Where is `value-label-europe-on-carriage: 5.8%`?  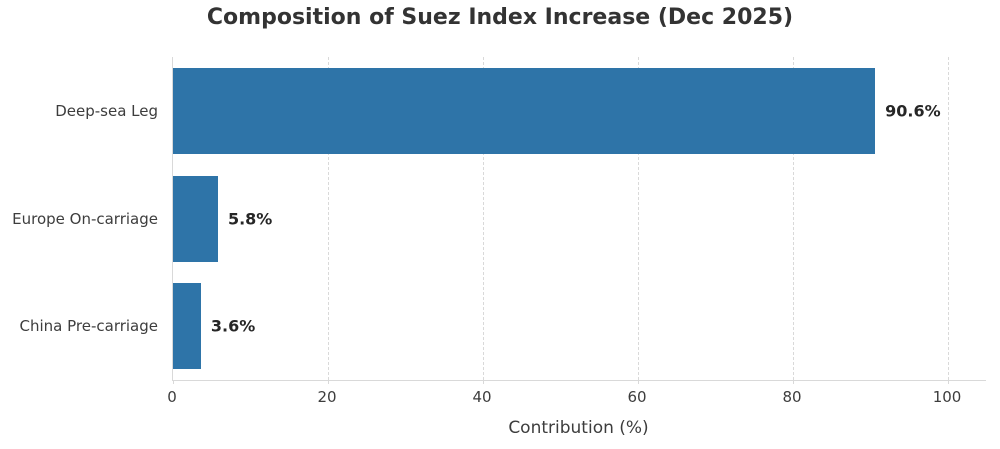
value-label-europe-on-carriage: 5.8% is located at coordinates (250, 218).